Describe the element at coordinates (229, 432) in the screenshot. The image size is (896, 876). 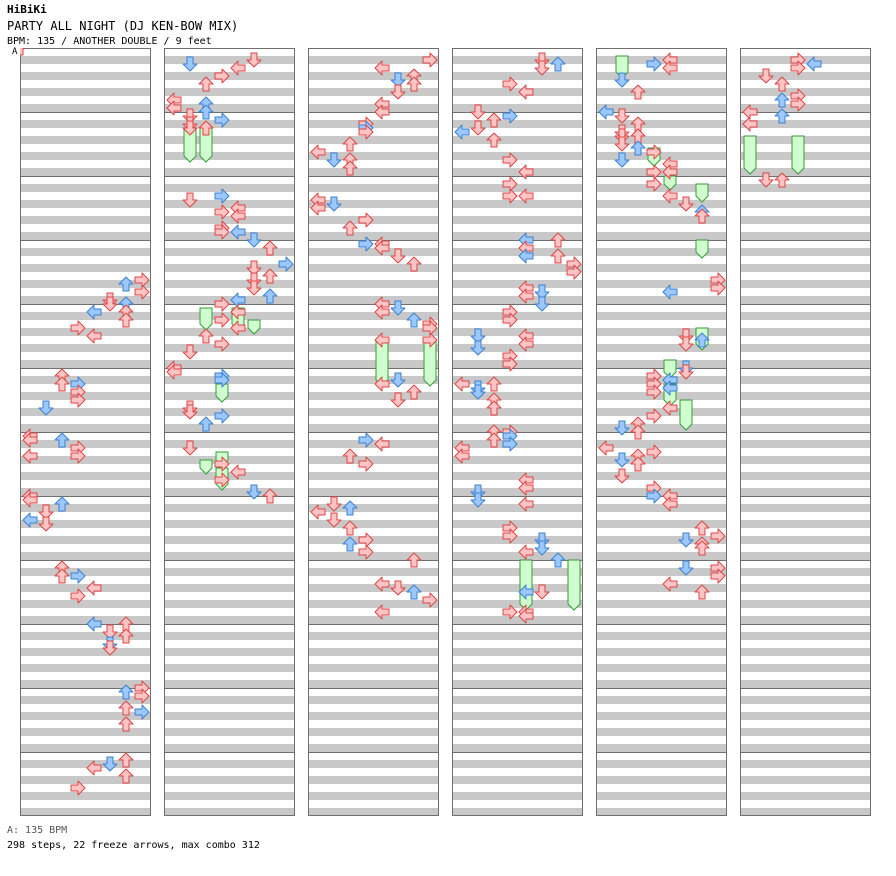
I see `column-svg` at that location.